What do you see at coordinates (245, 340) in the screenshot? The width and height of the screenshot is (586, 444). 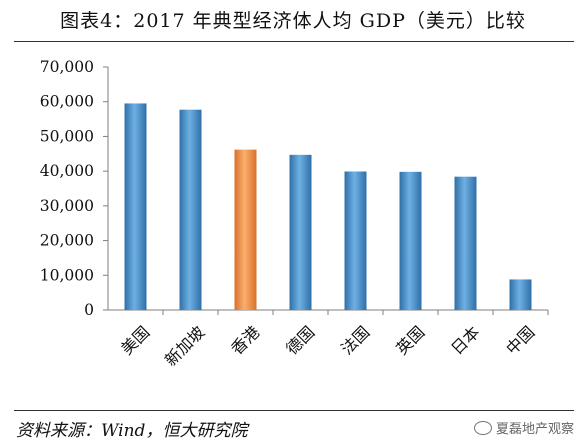 I see `x-tick-label: 香港` at bounding box center [245, 340].